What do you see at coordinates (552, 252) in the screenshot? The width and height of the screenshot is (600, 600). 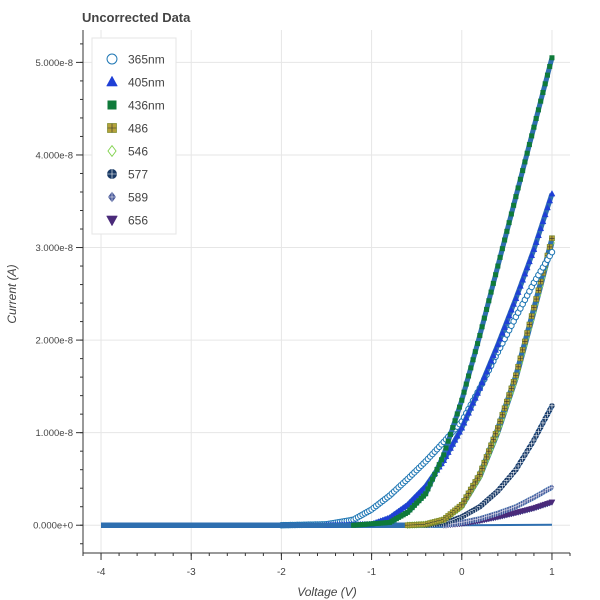 I see `data-point-365nm` at bounding box center [552, 252].